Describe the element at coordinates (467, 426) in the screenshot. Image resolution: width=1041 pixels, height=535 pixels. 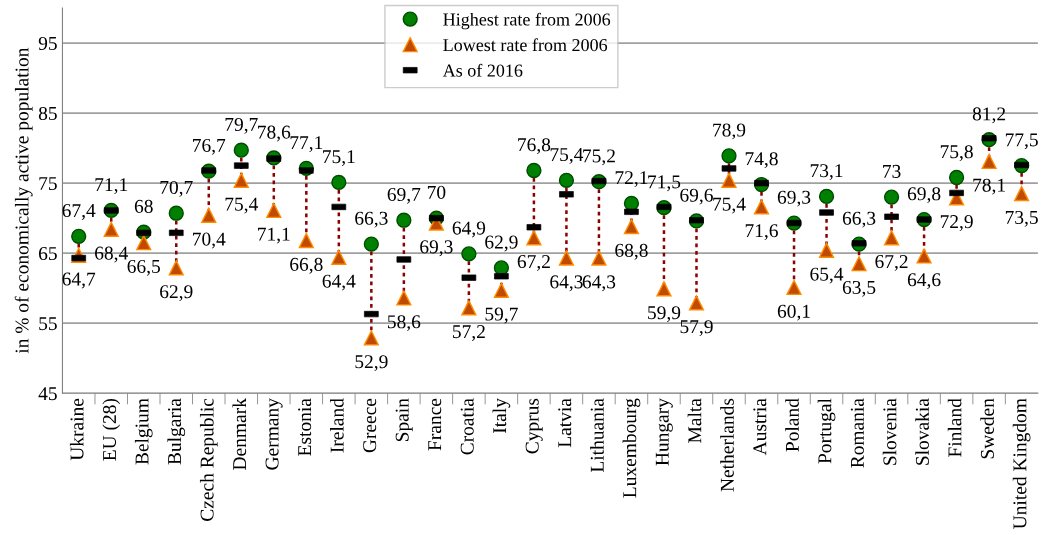
I see `x-tick-label: Croatia` at that location.